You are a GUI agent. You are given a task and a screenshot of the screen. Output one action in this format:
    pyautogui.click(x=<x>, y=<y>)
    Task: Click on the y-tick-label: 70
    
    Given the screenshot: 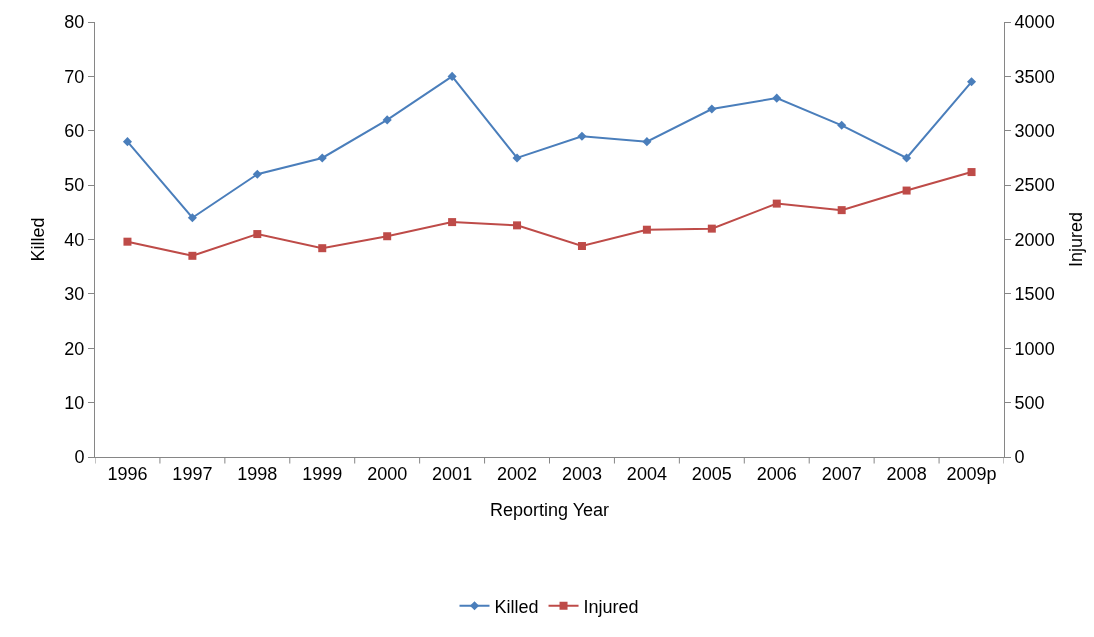 What is the action you would take?
    pyautogui.click(x=74, y=76)
    